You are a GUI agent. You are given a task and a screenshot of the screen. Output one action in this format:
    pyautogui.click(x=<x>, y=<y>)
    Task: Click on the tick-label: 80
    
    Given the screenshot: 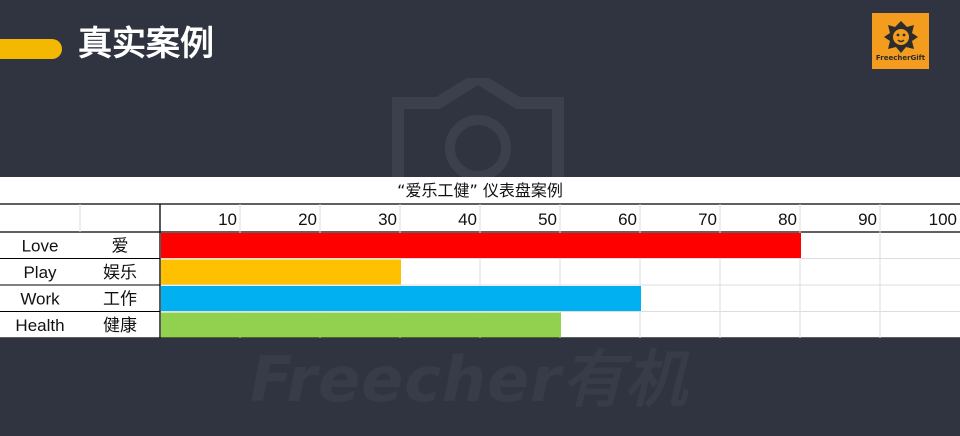 What is the action you would take?
    pyautogui.click(x=787, y=219)
    